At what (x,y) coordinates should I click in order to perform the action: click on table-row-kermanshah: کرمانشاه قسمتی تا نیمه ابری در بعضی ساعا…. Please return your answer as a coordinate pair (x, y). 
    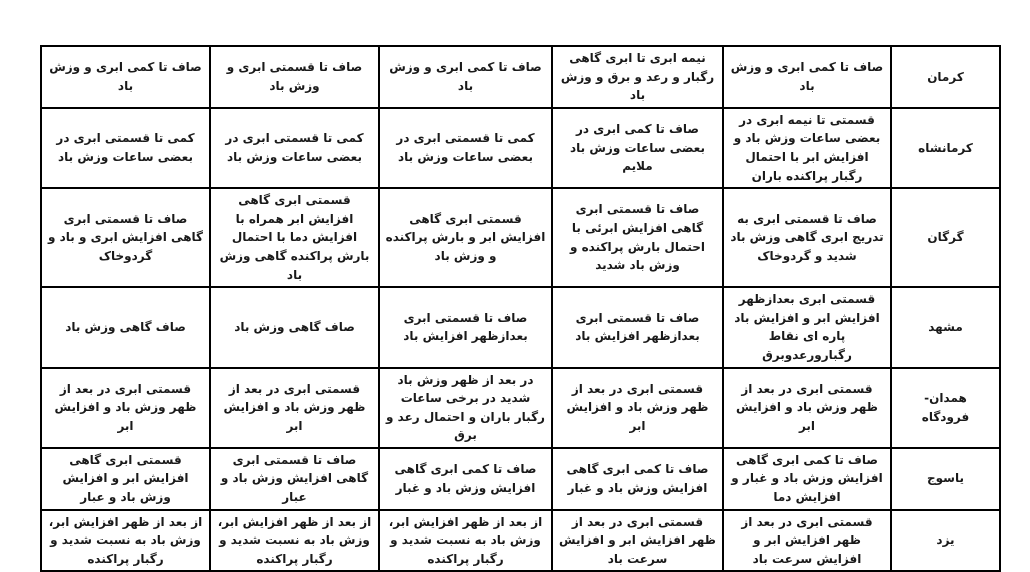
    Looking at the image, I should click on (520, 148).